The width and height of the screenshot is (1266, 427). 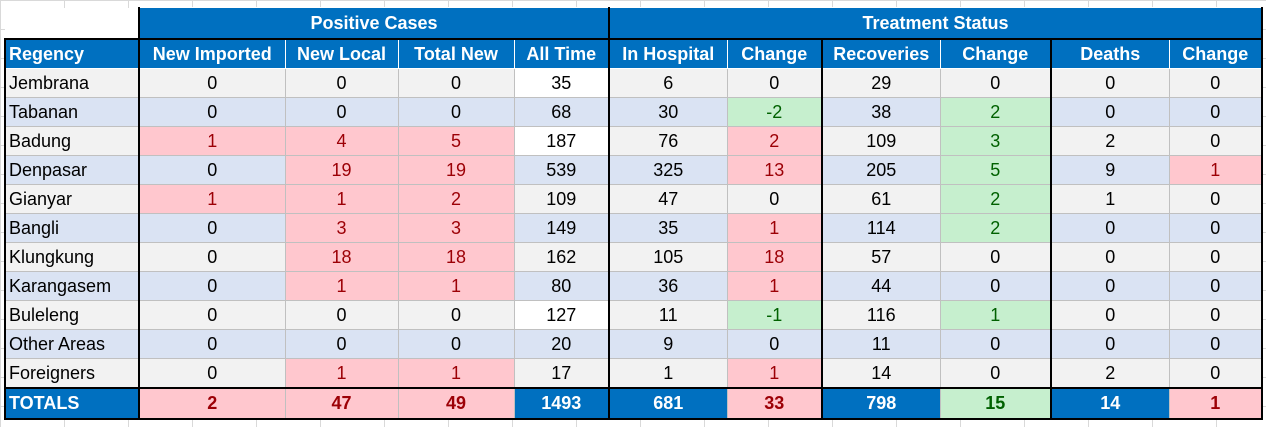 I want to click on header-recoveries-change: Change, so click(x=995, y=53).